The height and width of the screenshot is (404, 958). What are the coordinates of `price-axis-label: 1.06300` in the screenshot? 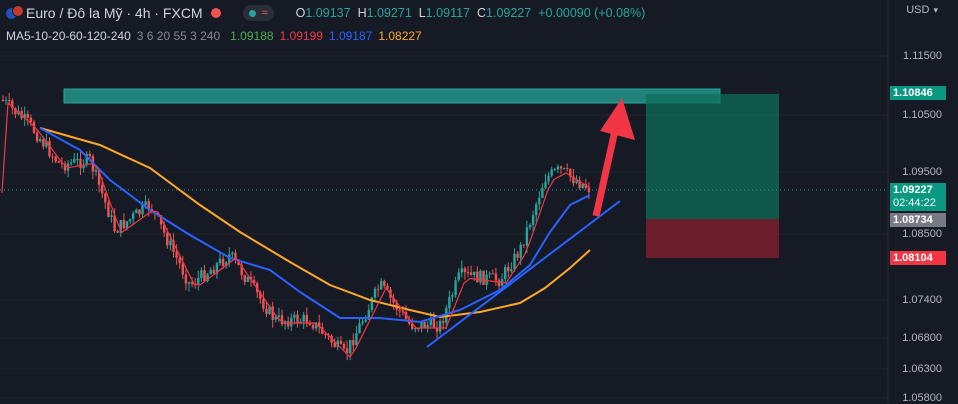 It's located at (922, 369).